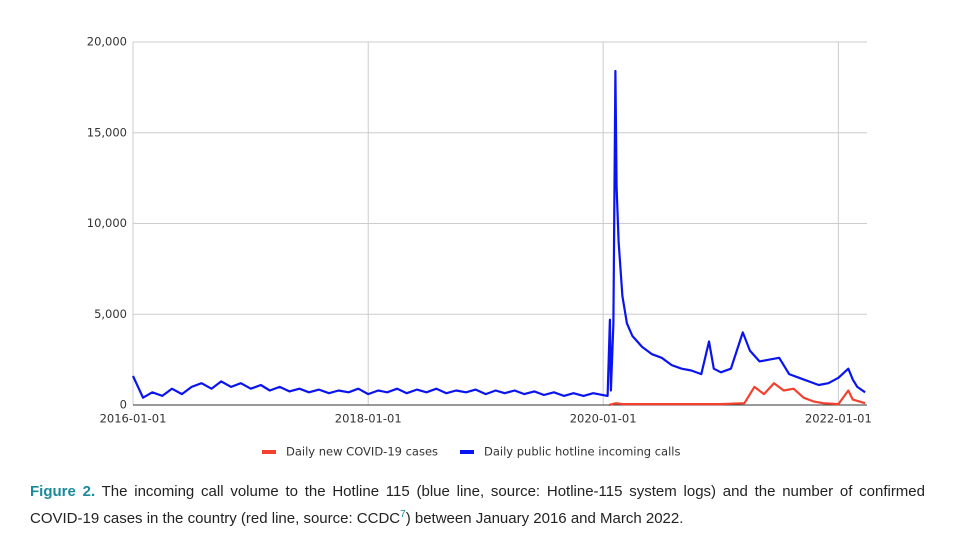 This screenshot has width=960, height=541. I want to click on x-tick-label: 2020-01-01, so click(603, 419).